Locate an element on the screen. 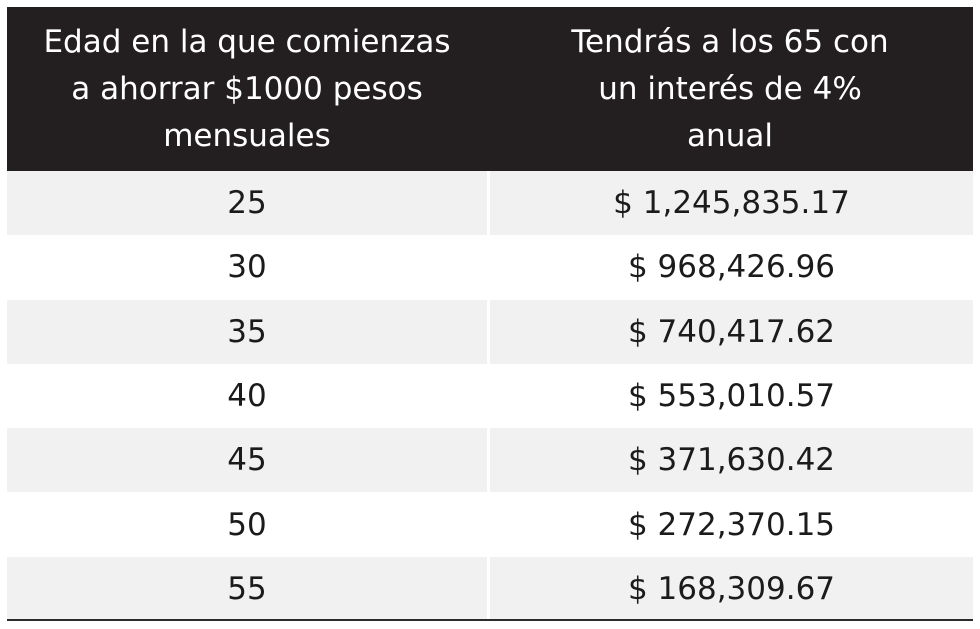 The height and width of the screenshot is (629, 980). header-amount-line: Tendrás a los 65 con is located at coordinates (730, 41).